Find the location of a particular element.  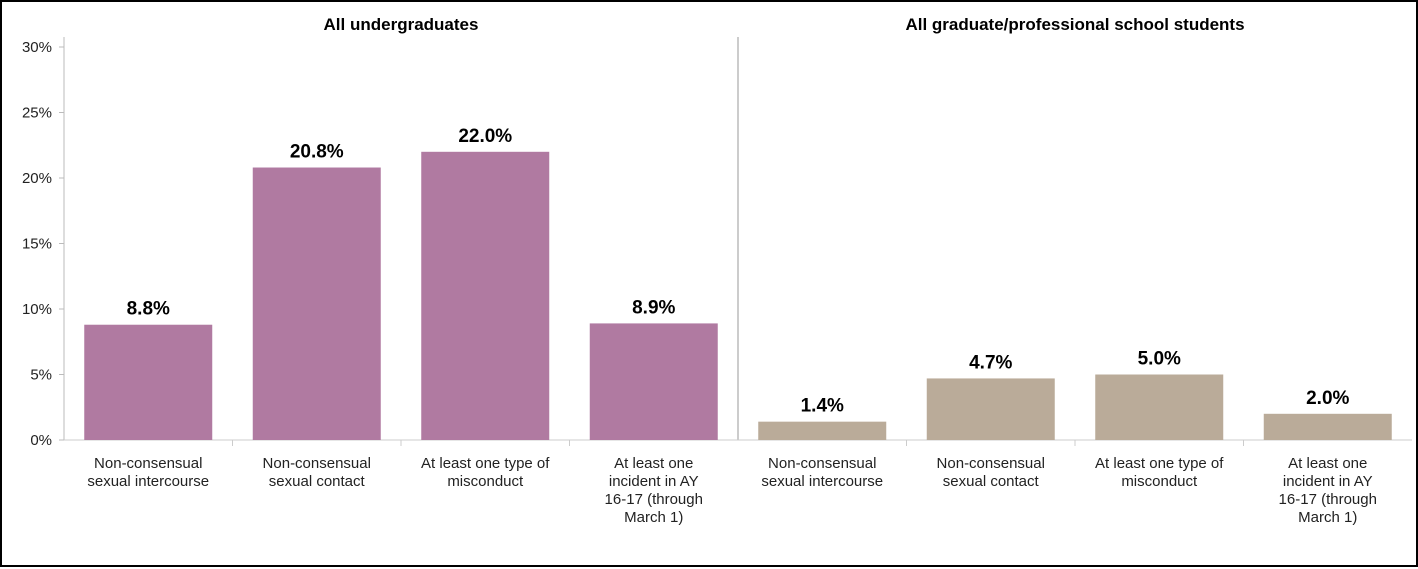

data-label-panel1-2: 20.8% is located at coordinates (317, 152).